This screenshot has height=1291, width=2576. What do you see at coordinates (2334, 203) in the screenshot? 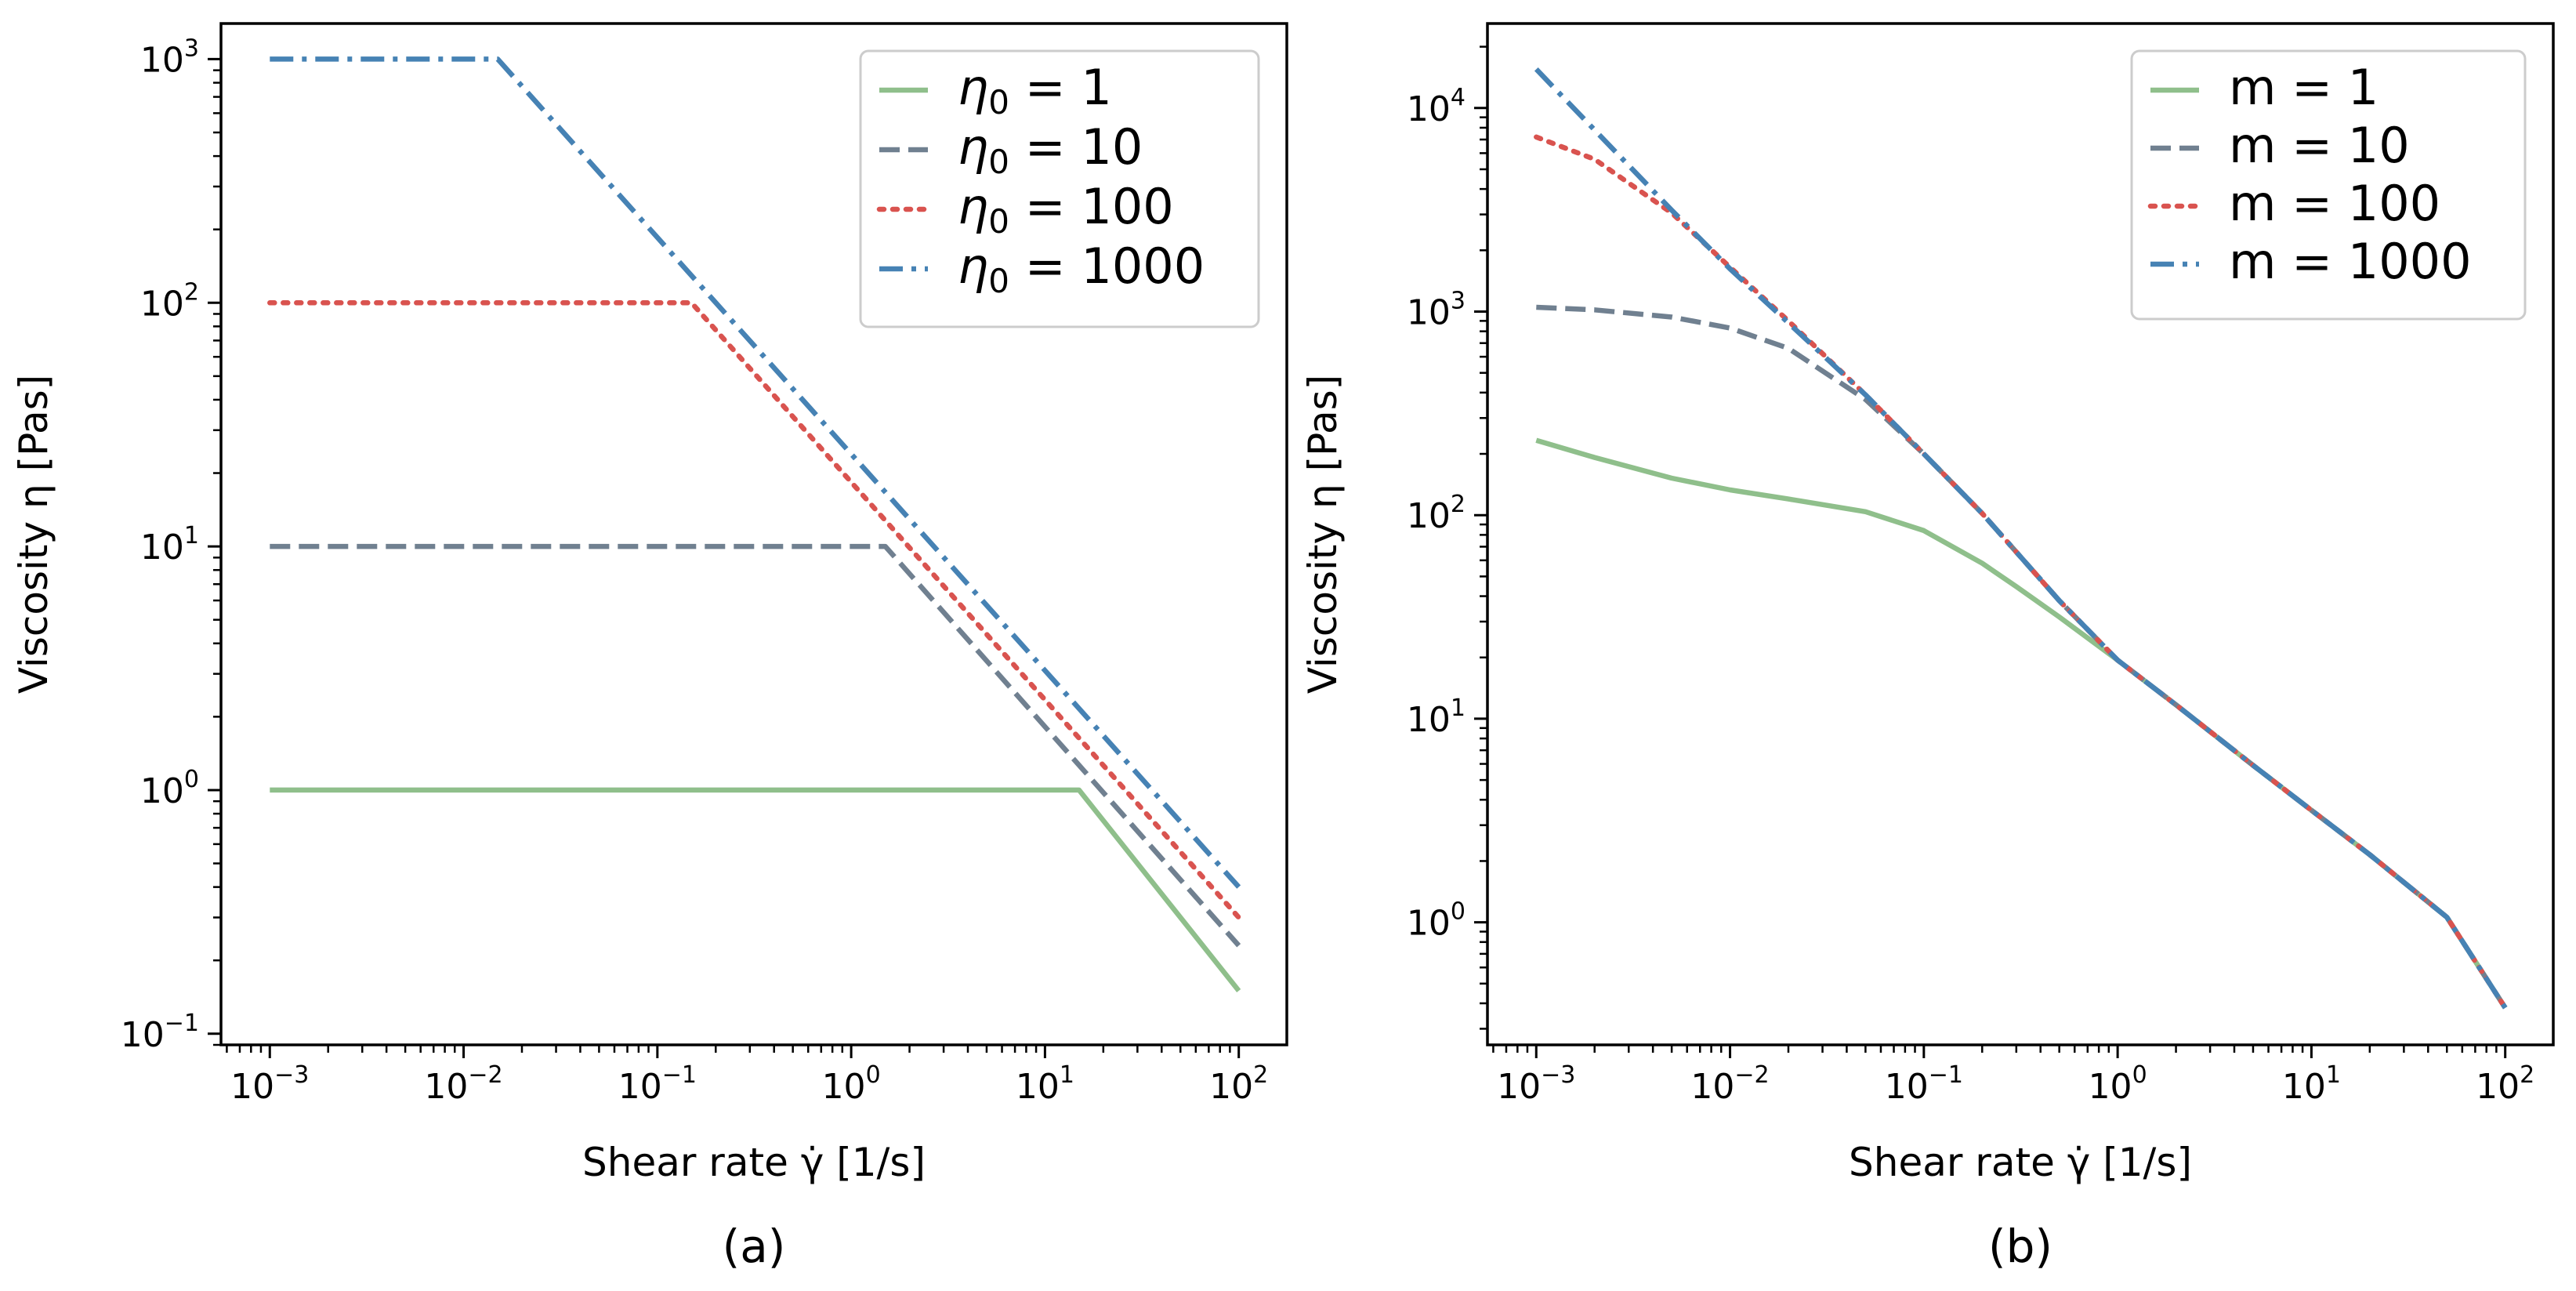
I see `legend-label: m = 100` at bounding box center [2334, 203].